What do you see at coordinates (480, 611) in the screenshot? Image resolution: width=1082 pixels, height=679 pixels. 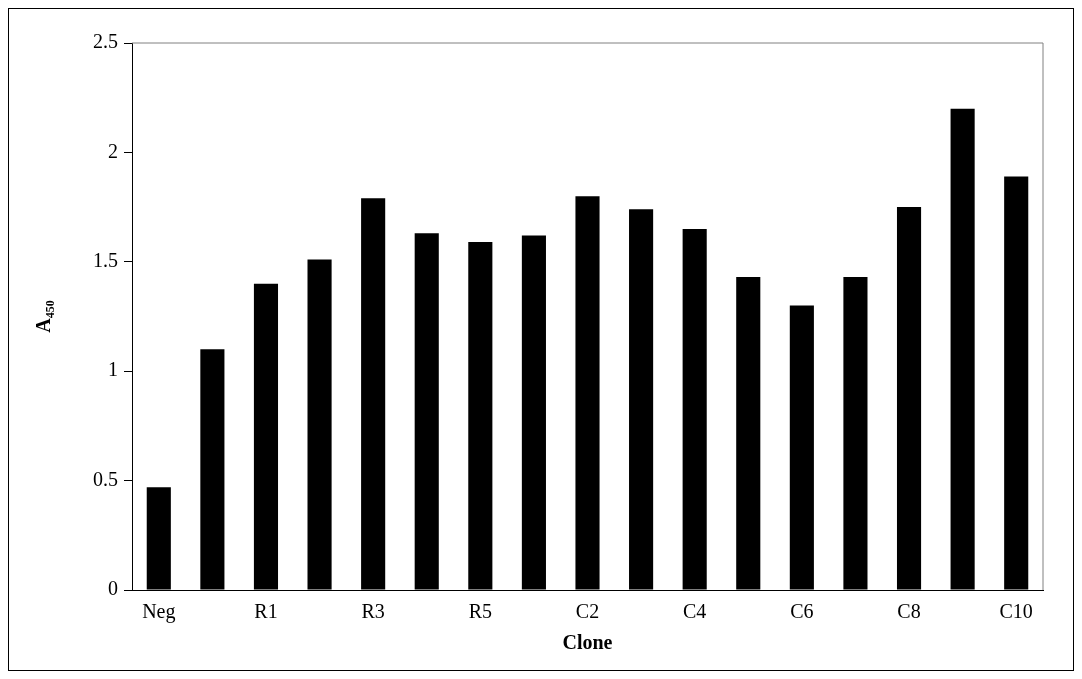 I see `x-tick-label: R5` at bounding box center [480, 611].